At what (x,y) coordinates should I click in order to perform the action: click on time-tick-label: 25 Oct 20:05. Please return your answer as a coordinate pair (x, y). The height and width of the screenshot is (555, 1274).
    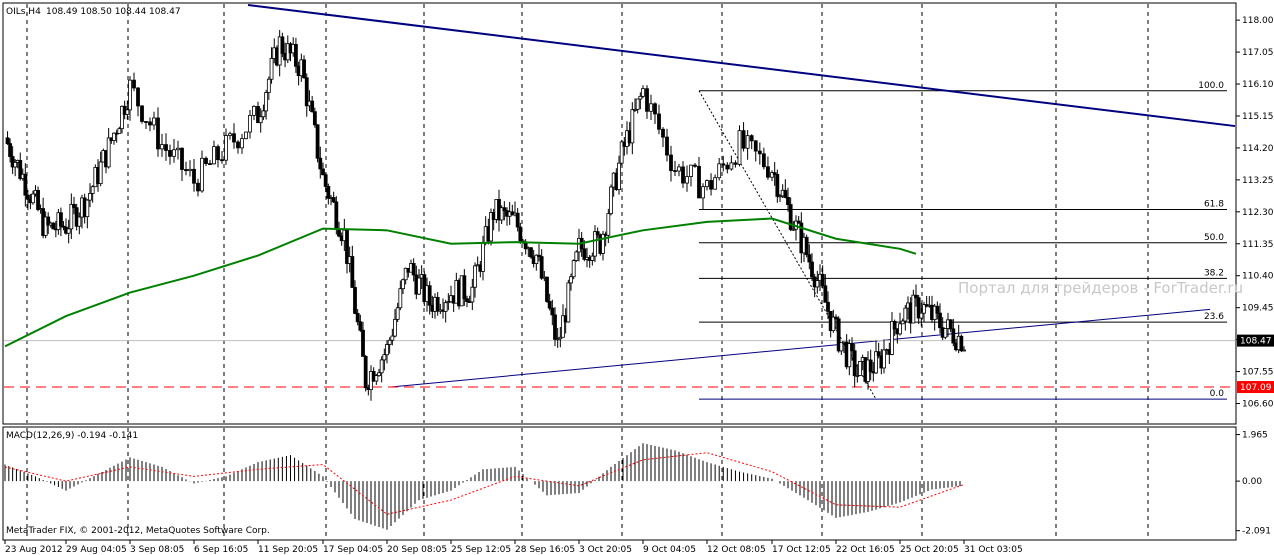
    Looking at the image, I should click on (929, 550).